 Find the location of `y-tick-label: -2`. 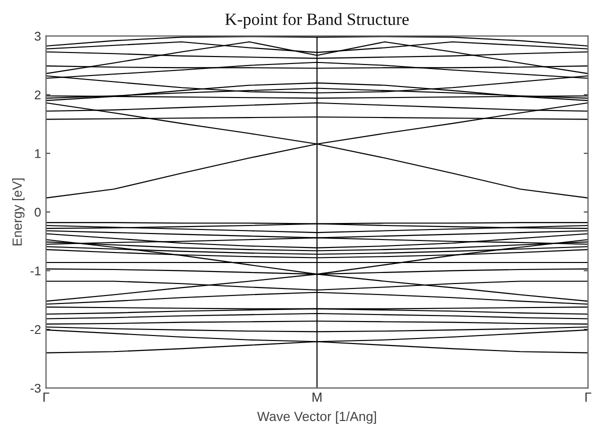

y-tick-label: -2 is located at coordinates (35, 329).